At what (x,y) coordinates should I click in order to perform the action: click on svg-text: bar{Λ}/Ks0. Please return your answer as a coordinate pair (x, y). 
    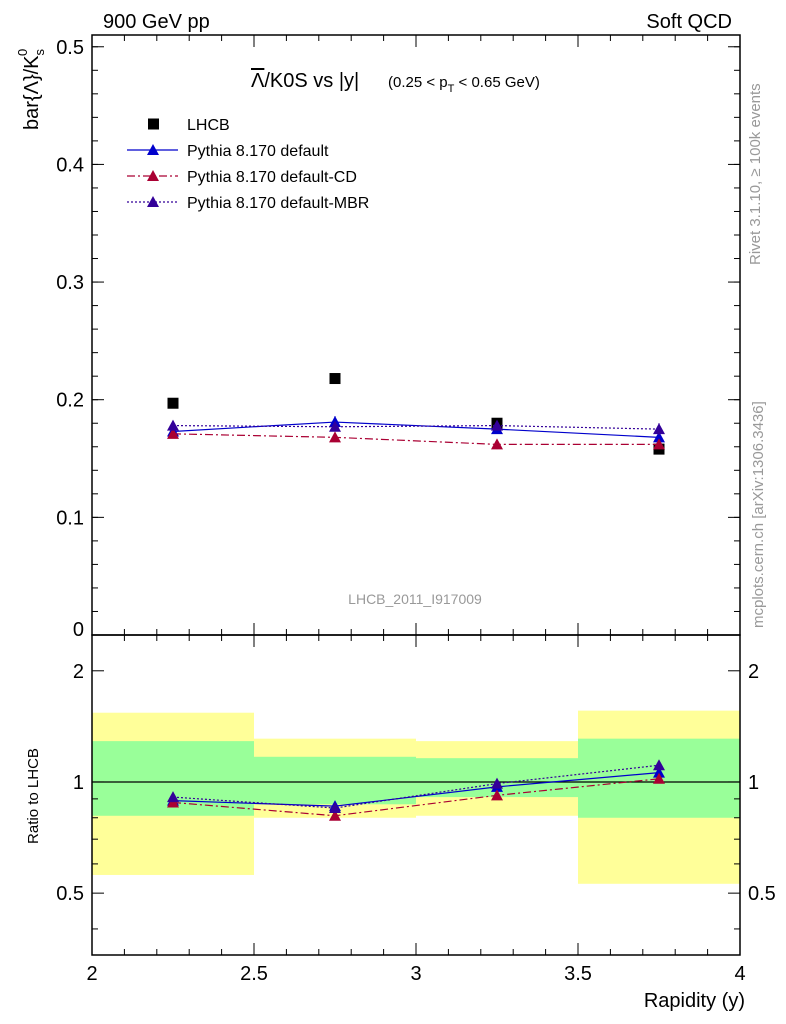
    Looking at the image, I should click on (31, 89).